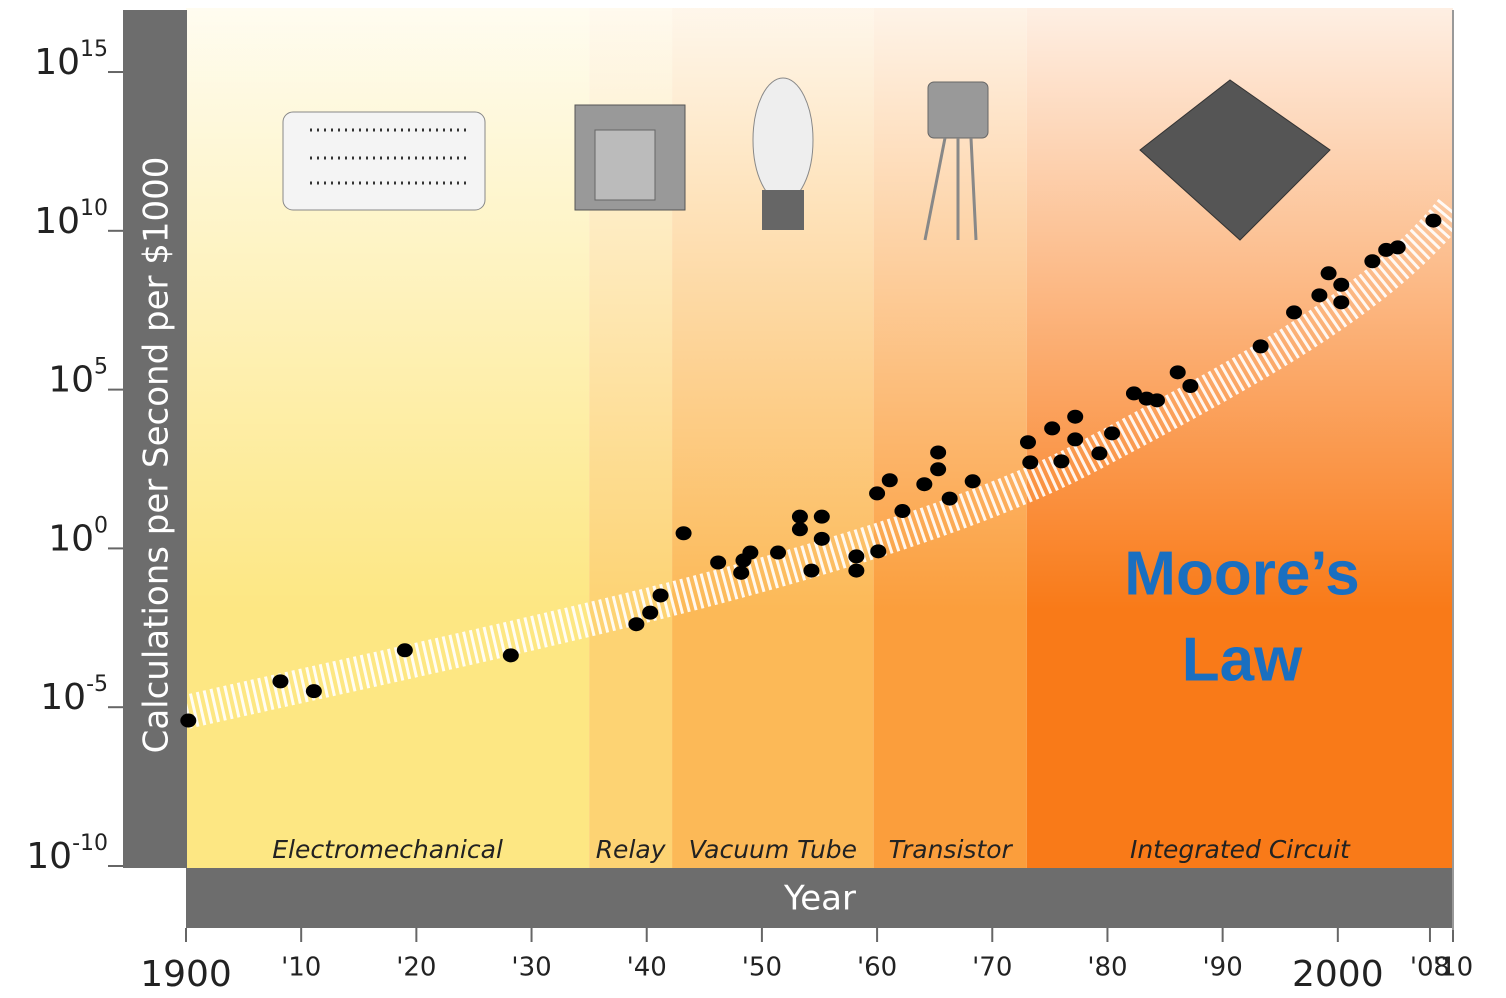 Image resolution: width=1506 pixels, height=998 pixels. I want to click on y-tick-label: 10⁵, so click(78, 378).